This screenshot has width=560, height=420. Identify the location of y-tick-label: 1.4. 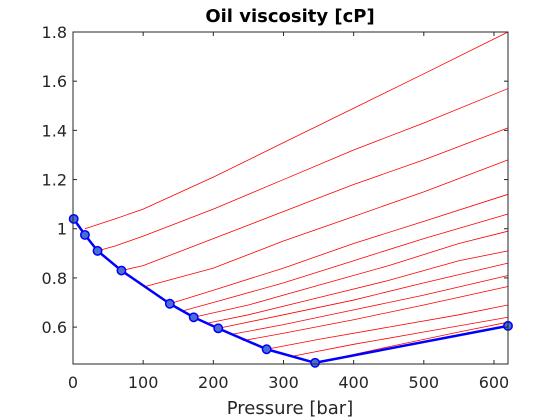
(54, 130).